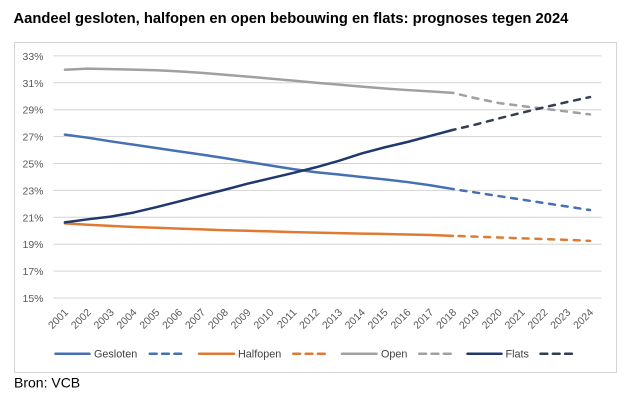  Describe the element at coordinates (394, 355) in the screenshot. I see `svg-text: Open` at that location.